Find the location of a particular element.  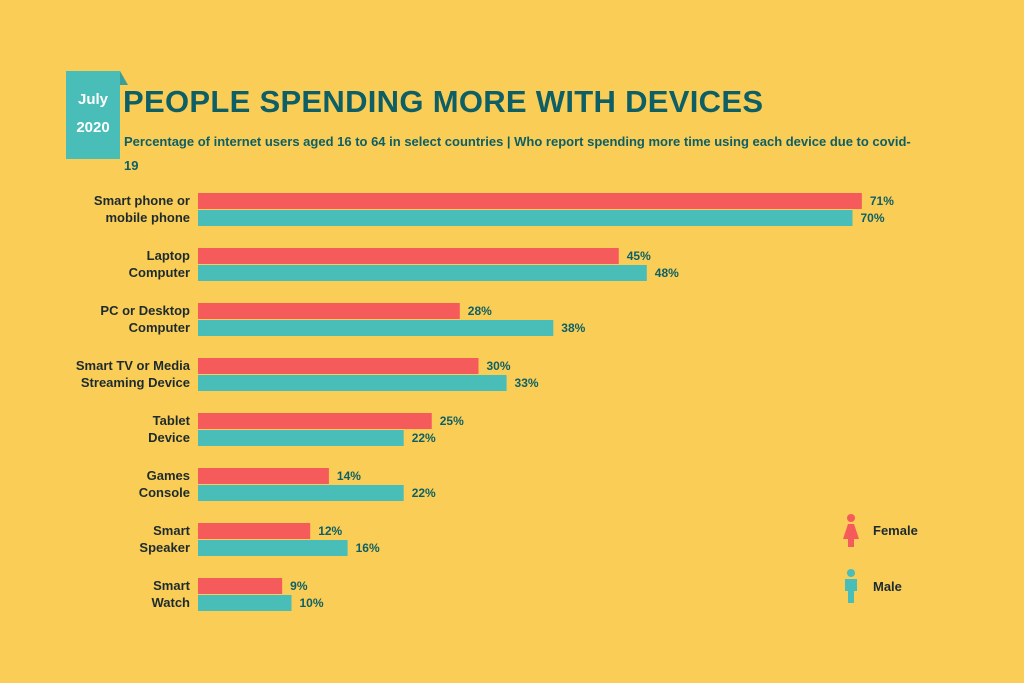

legend-male-label: Male is located at coordinates (887, 586).